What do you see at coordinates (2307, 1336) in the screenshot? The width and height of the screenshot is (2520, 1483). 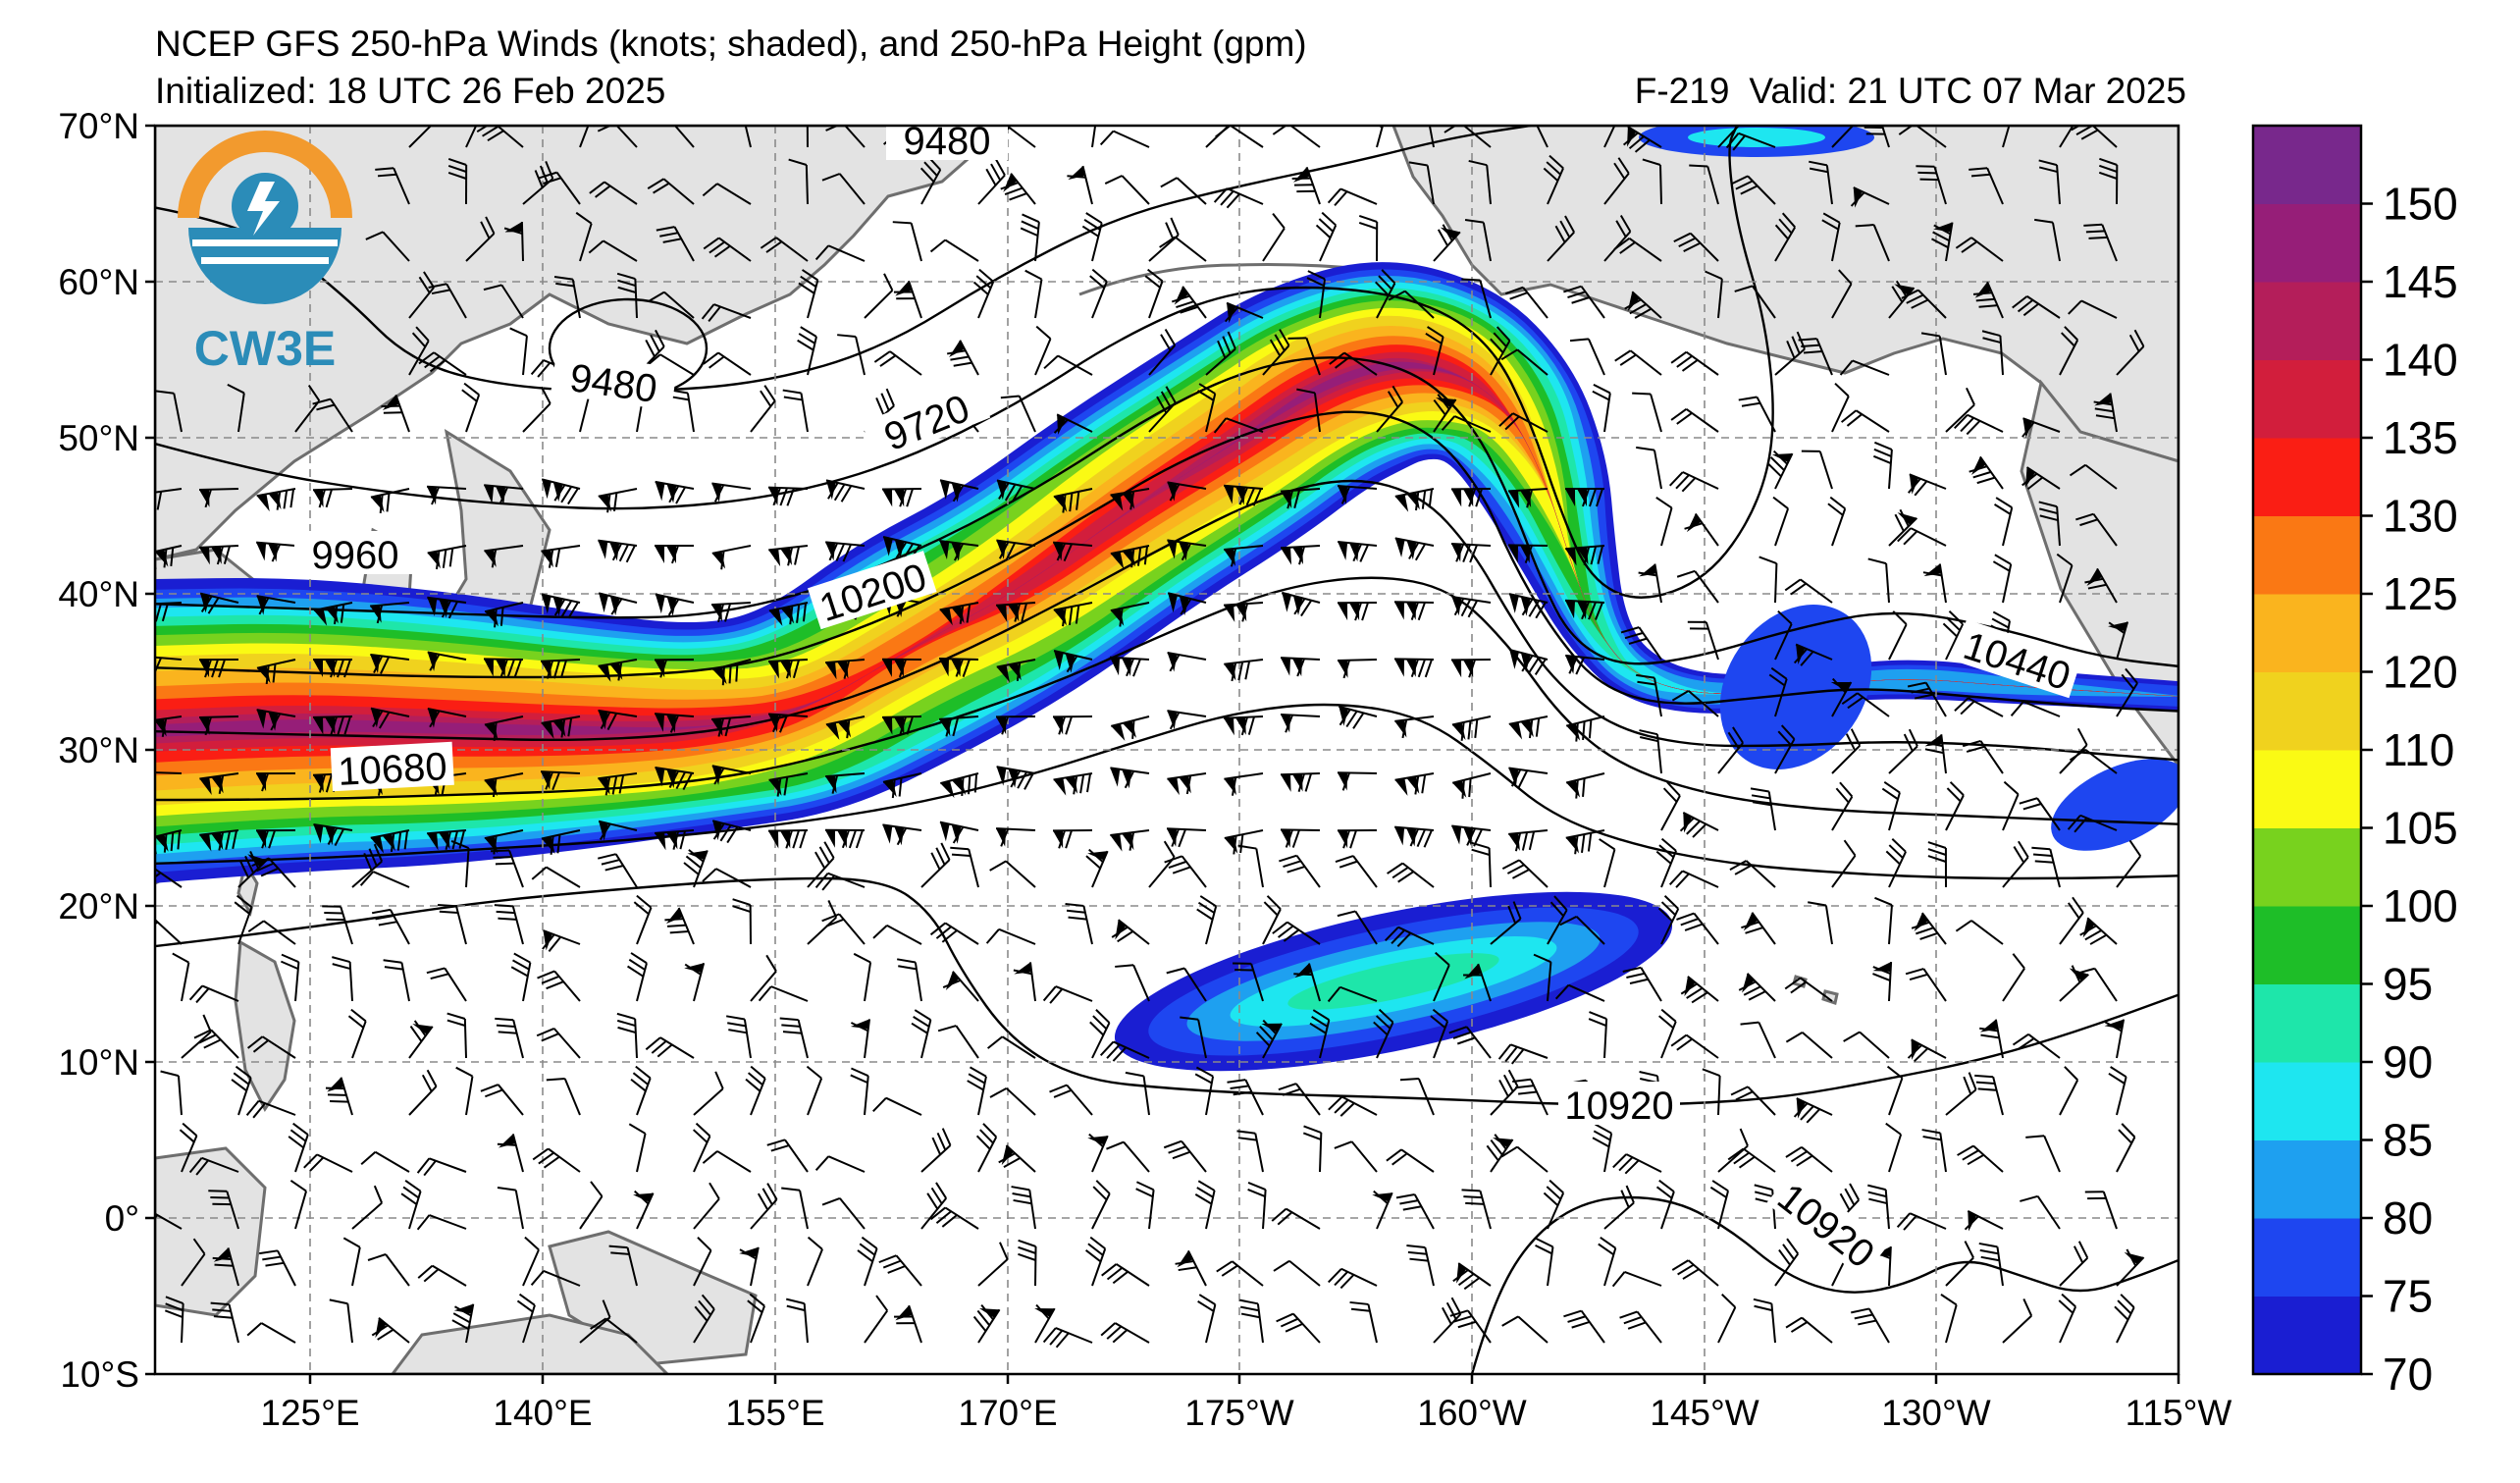 I see `colorbar-swatch` at bounding box center [2307, 1336].